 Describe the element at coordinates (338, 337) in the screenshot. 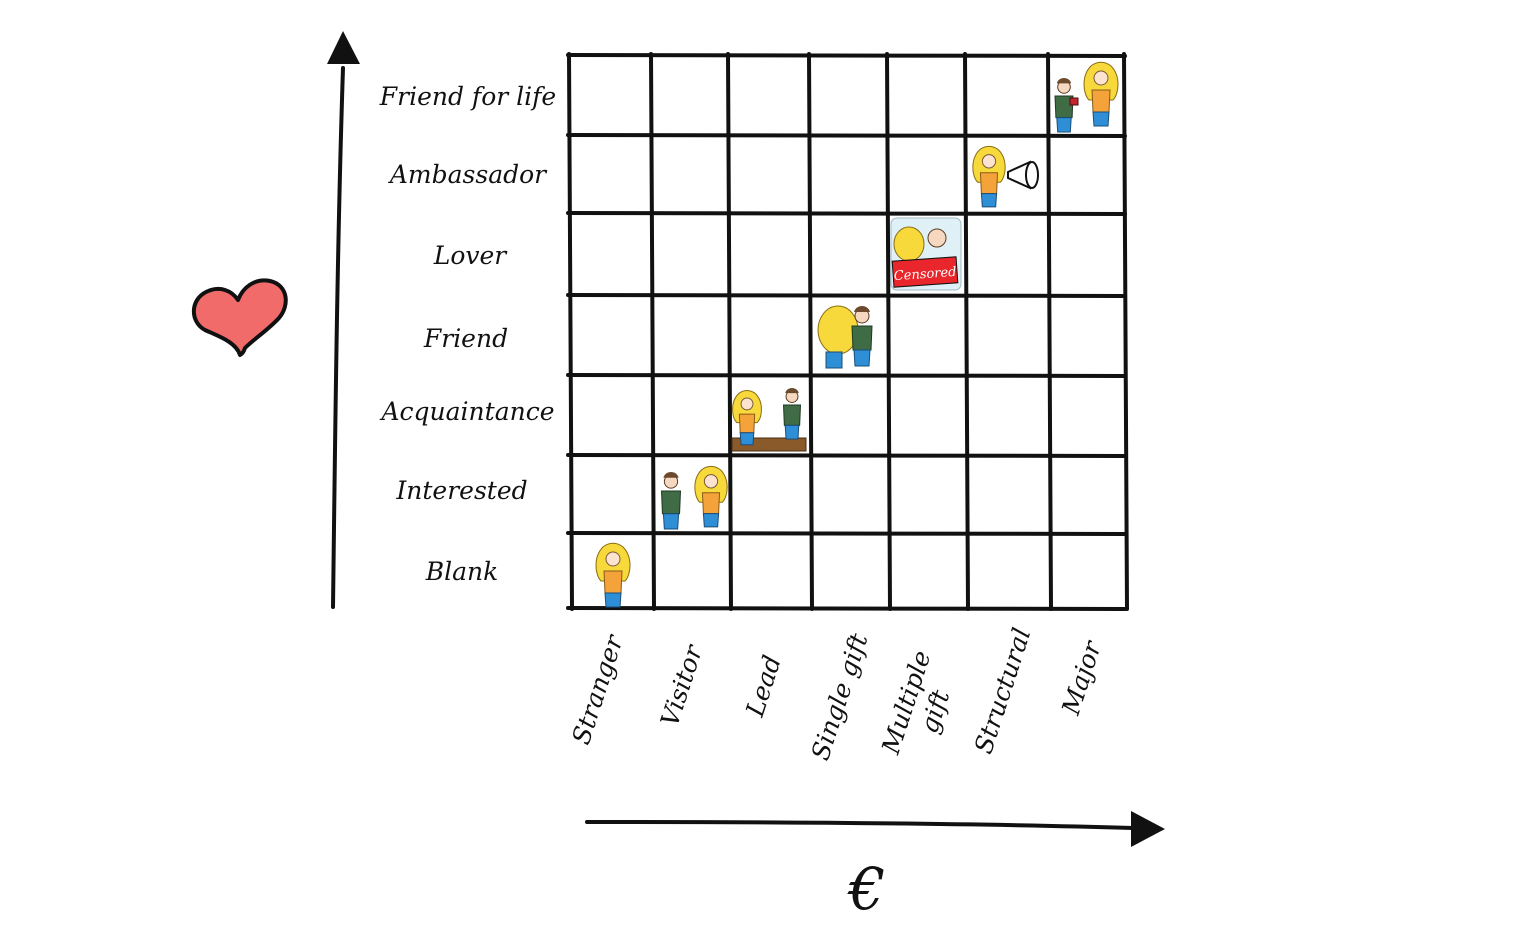

I see `love-axis-line` at that location.